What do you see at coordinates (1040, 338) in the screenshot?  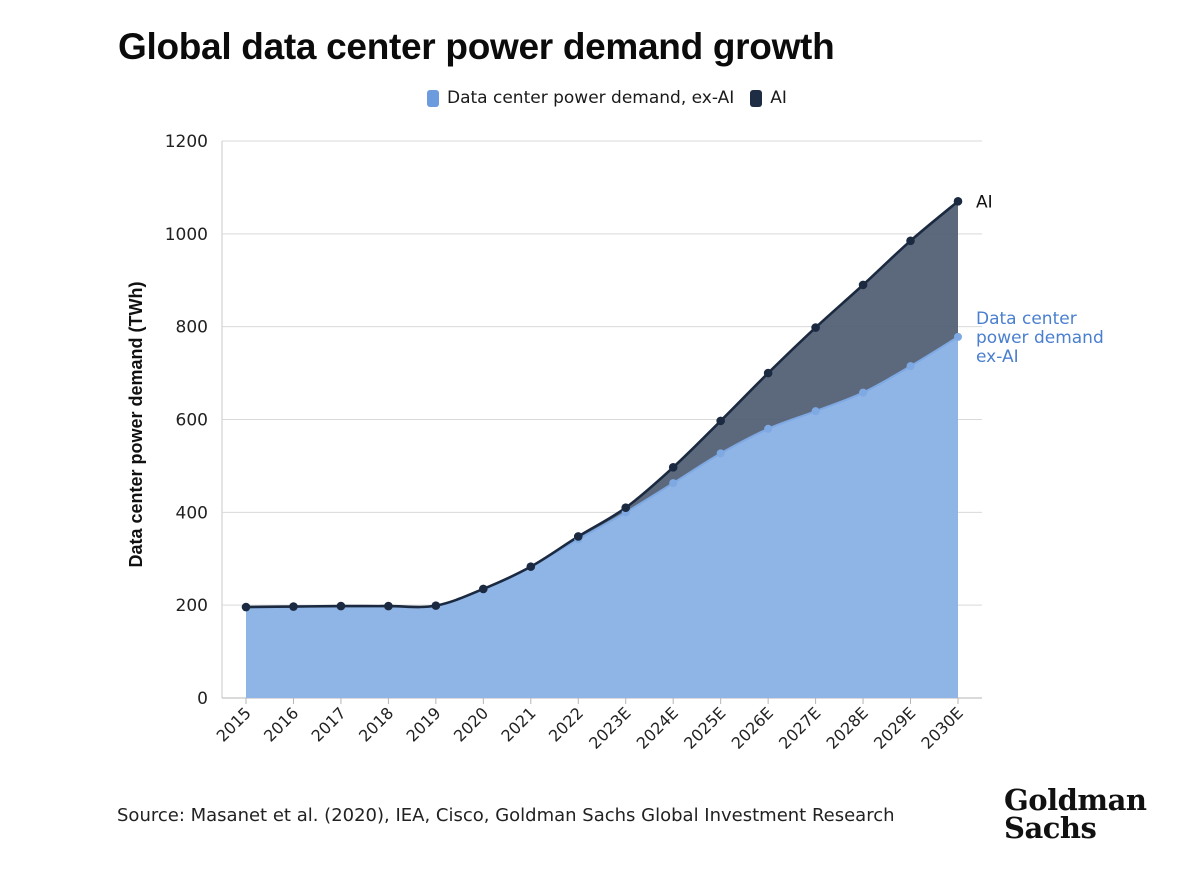 I see `annotation-exai-line: power demand` at bounding box center [1040, 338].